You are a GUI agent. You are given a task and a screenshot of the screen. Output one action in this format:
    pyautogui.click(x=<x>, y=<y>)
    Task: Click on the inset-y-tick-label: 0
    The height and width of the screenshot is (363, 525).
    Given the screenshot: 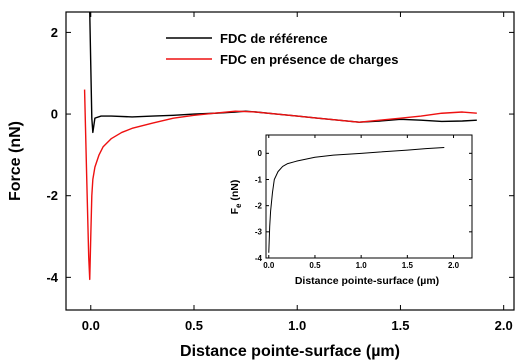 What is the action you would take?
    pyautogui.click(x=260, y=153)
    